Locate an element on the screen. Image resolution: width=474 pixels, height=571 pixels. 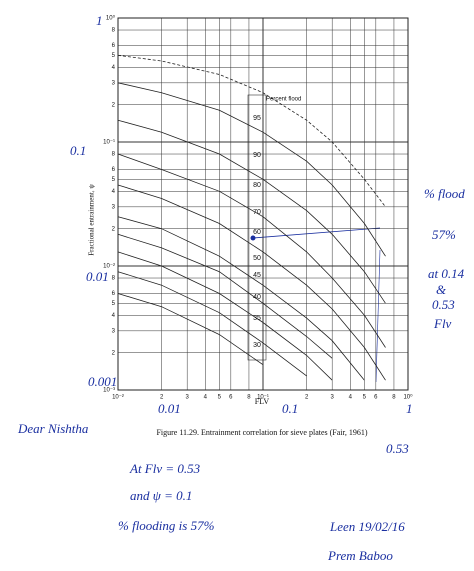
x-tick-label: 10⁰ is located at coordinates (408, 397).